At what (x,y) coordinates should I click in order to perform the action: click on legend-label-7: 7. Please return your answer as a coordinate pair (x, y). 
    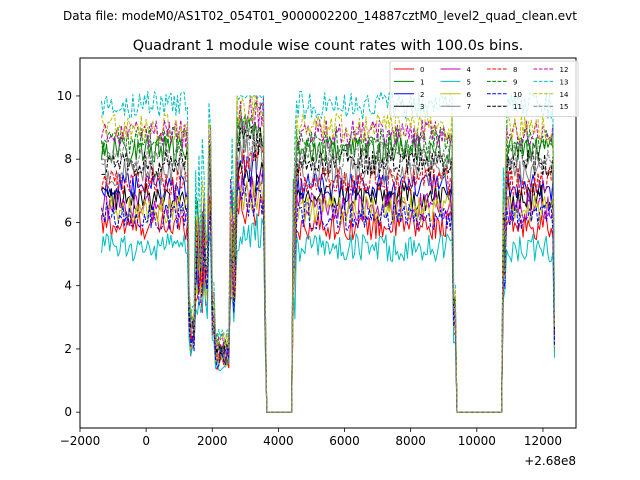
    Looking at the image, I should click on (469, 107).